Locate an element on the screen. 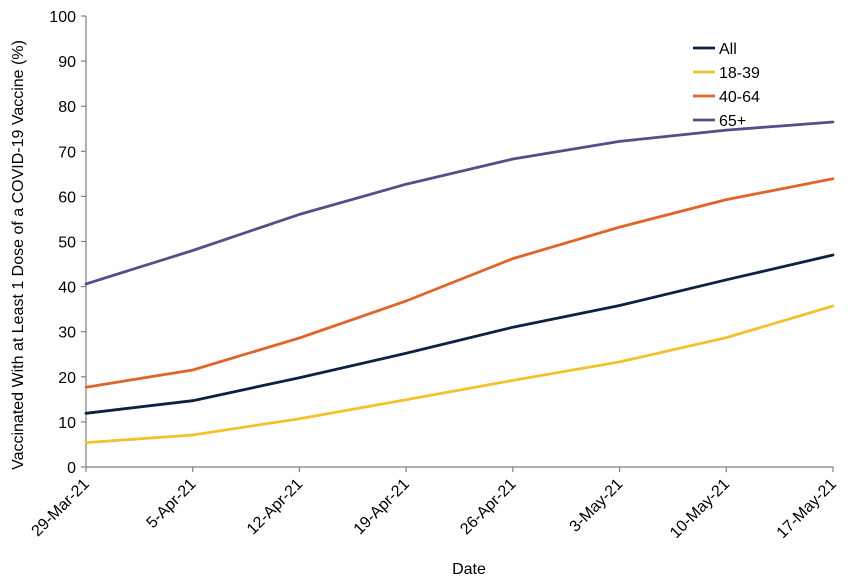 The width and height of the screenshot is (850, 580). x-axis-title: Date is located at coordinates (469, 569).